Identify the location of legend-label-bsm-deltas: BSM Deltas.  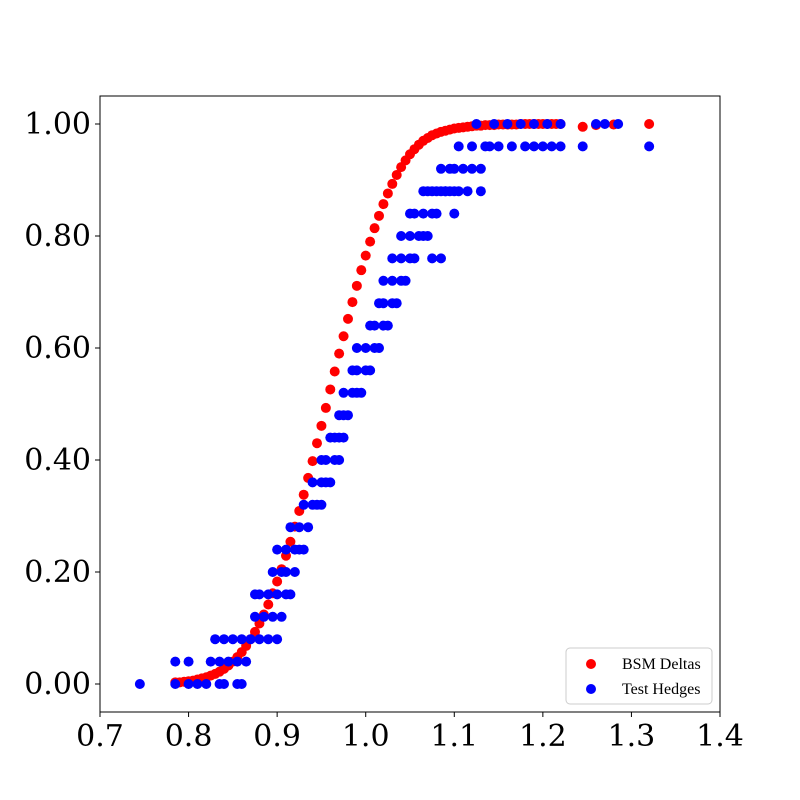
(661, 664).